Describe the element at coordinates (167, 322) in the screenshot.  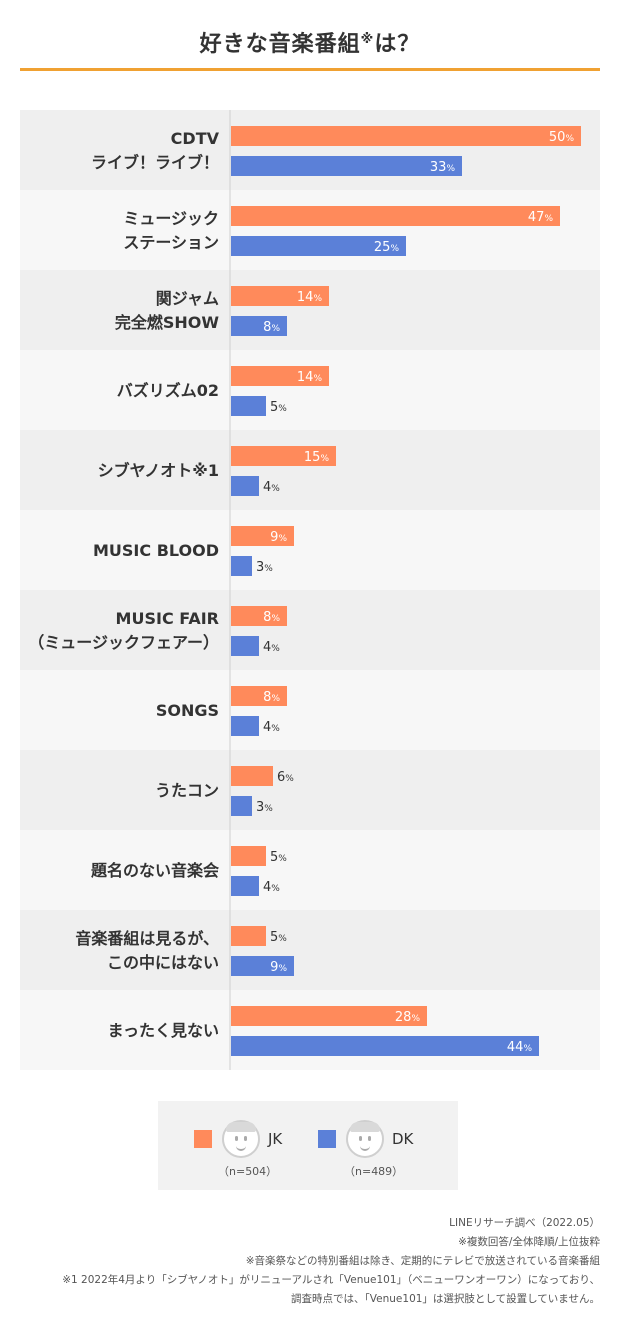
I see `category-label: 完全燃SHOW` at that location.